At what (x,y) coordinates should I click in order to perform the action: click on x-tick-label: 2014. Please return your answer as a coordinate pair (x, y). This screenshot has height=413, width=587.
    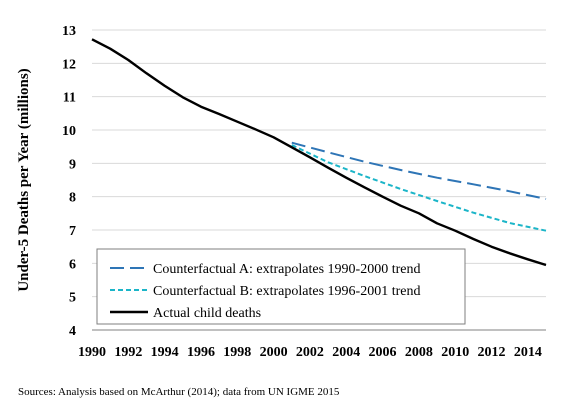
    Looking at the image, I should click on (528, 352).